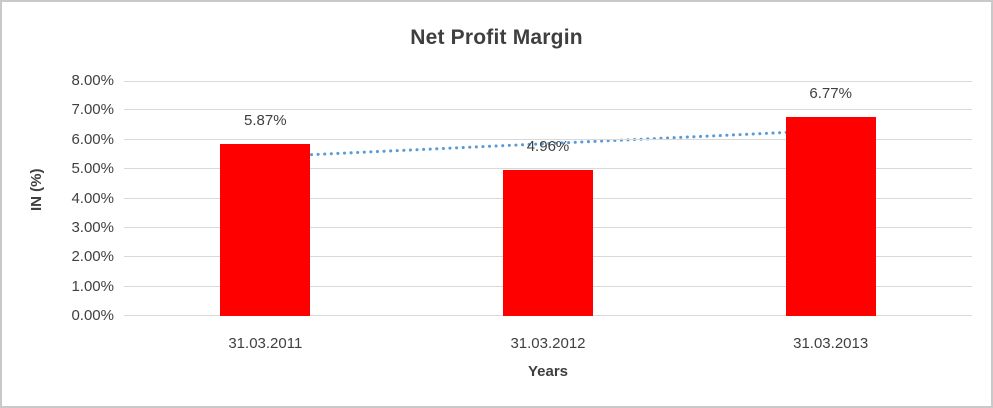 The height and width of the screenshot is (408, 993). Describe the element at coordinates (92, 227) in the screenshot. I see `y-axis-tick-label: 3.00%` at that location.